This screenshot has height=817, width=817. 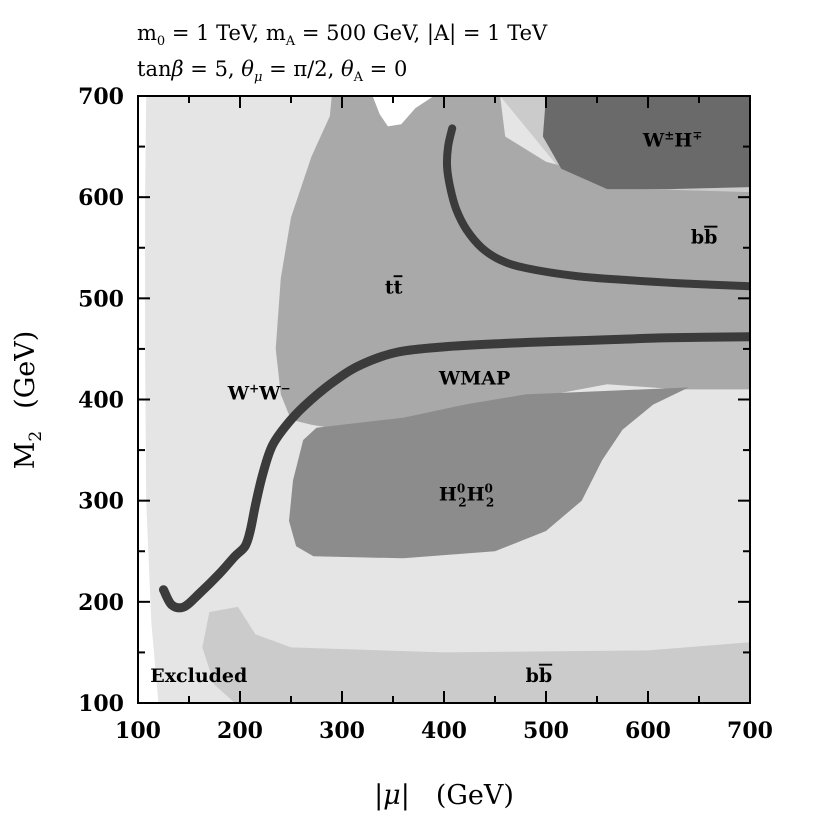 I want to click on x-tick-label: 400, so click(x=444, y=731).